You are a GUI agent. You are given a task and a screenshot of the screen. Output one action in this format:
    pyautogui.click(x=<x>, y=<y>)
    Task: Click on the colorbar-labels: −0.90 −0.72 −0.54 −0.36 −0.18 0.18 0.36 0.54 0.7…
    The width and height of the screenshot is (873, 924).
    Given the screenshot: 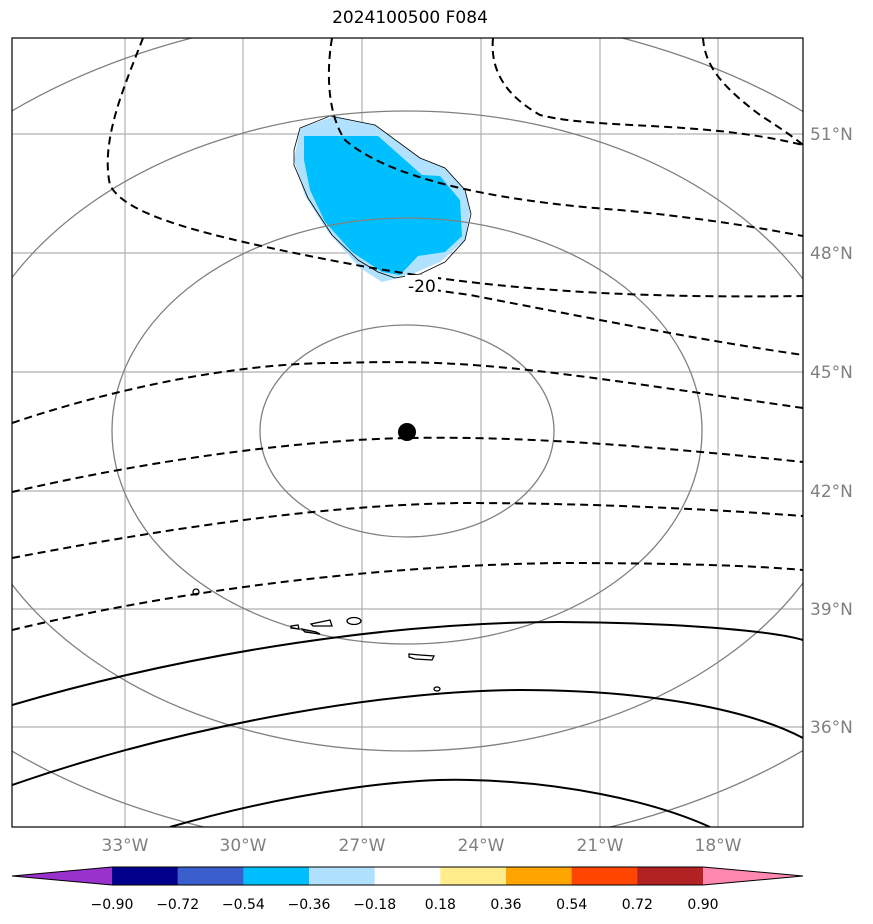 What is the action you would take?
    pyautogui.click(x=405, y=905)
    